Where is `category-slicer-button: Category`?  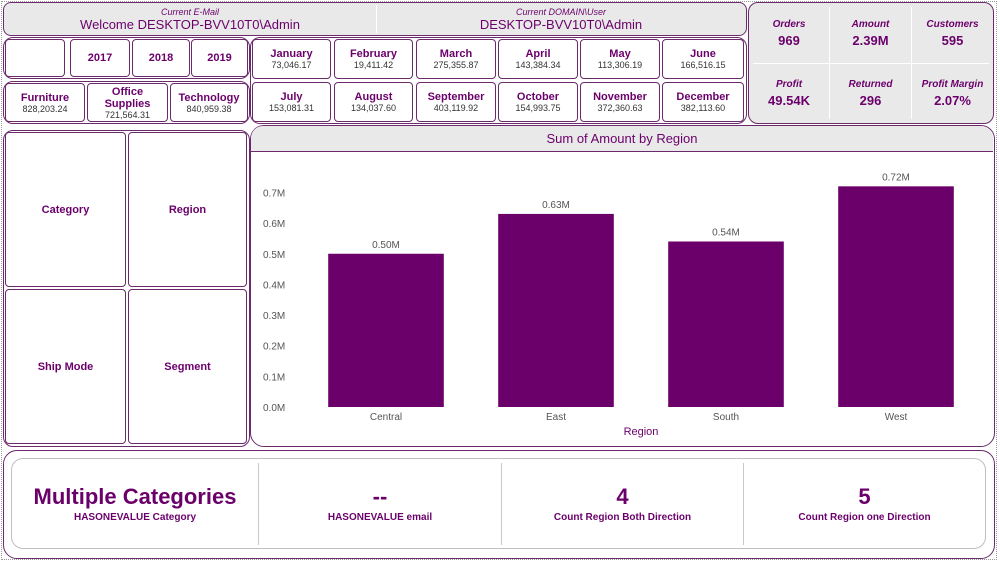 category-slicer-button: Category is located at coordinates (65, 209).